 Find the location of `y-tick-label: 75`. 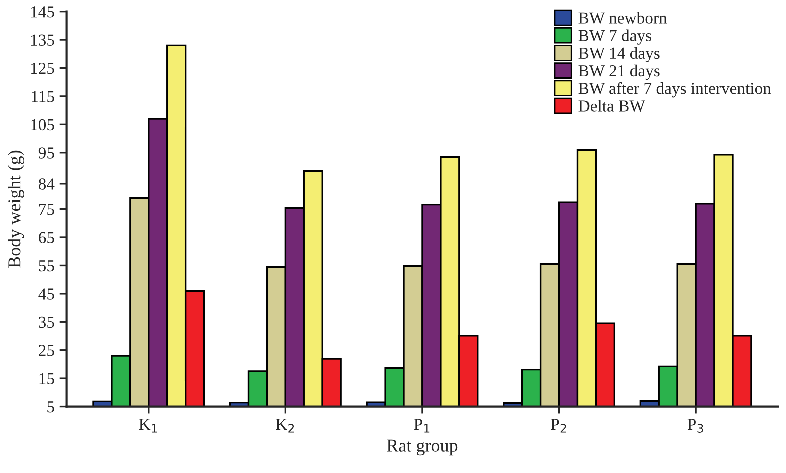

y-tick-label: 75 is located at coordinates (46, 210).